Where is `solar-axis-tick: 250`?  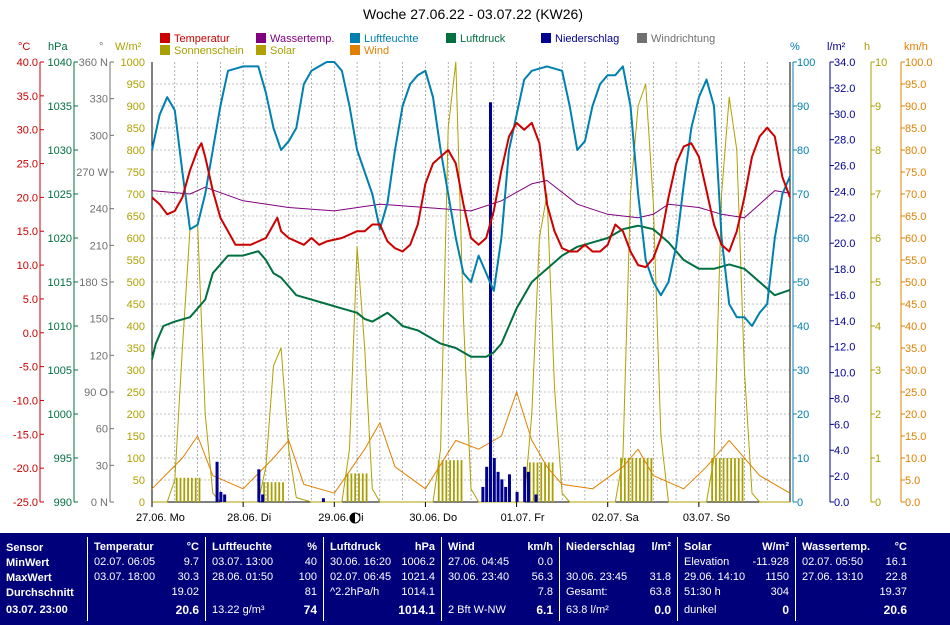
solar-axis-tick: 250 is located at coordinates (136, 393).